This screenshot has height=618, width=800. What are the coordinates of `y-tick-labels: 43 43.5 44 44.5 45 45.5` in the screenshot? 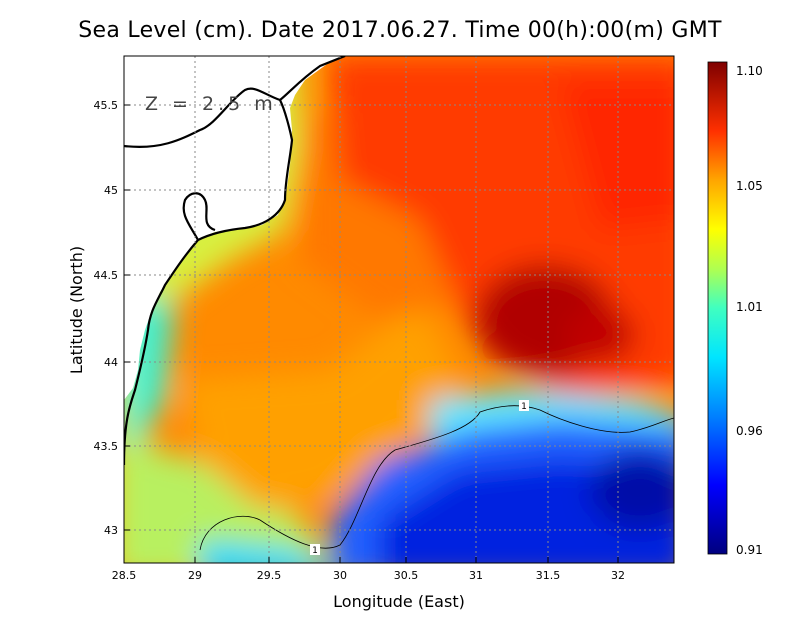 It's located at (106, 318).